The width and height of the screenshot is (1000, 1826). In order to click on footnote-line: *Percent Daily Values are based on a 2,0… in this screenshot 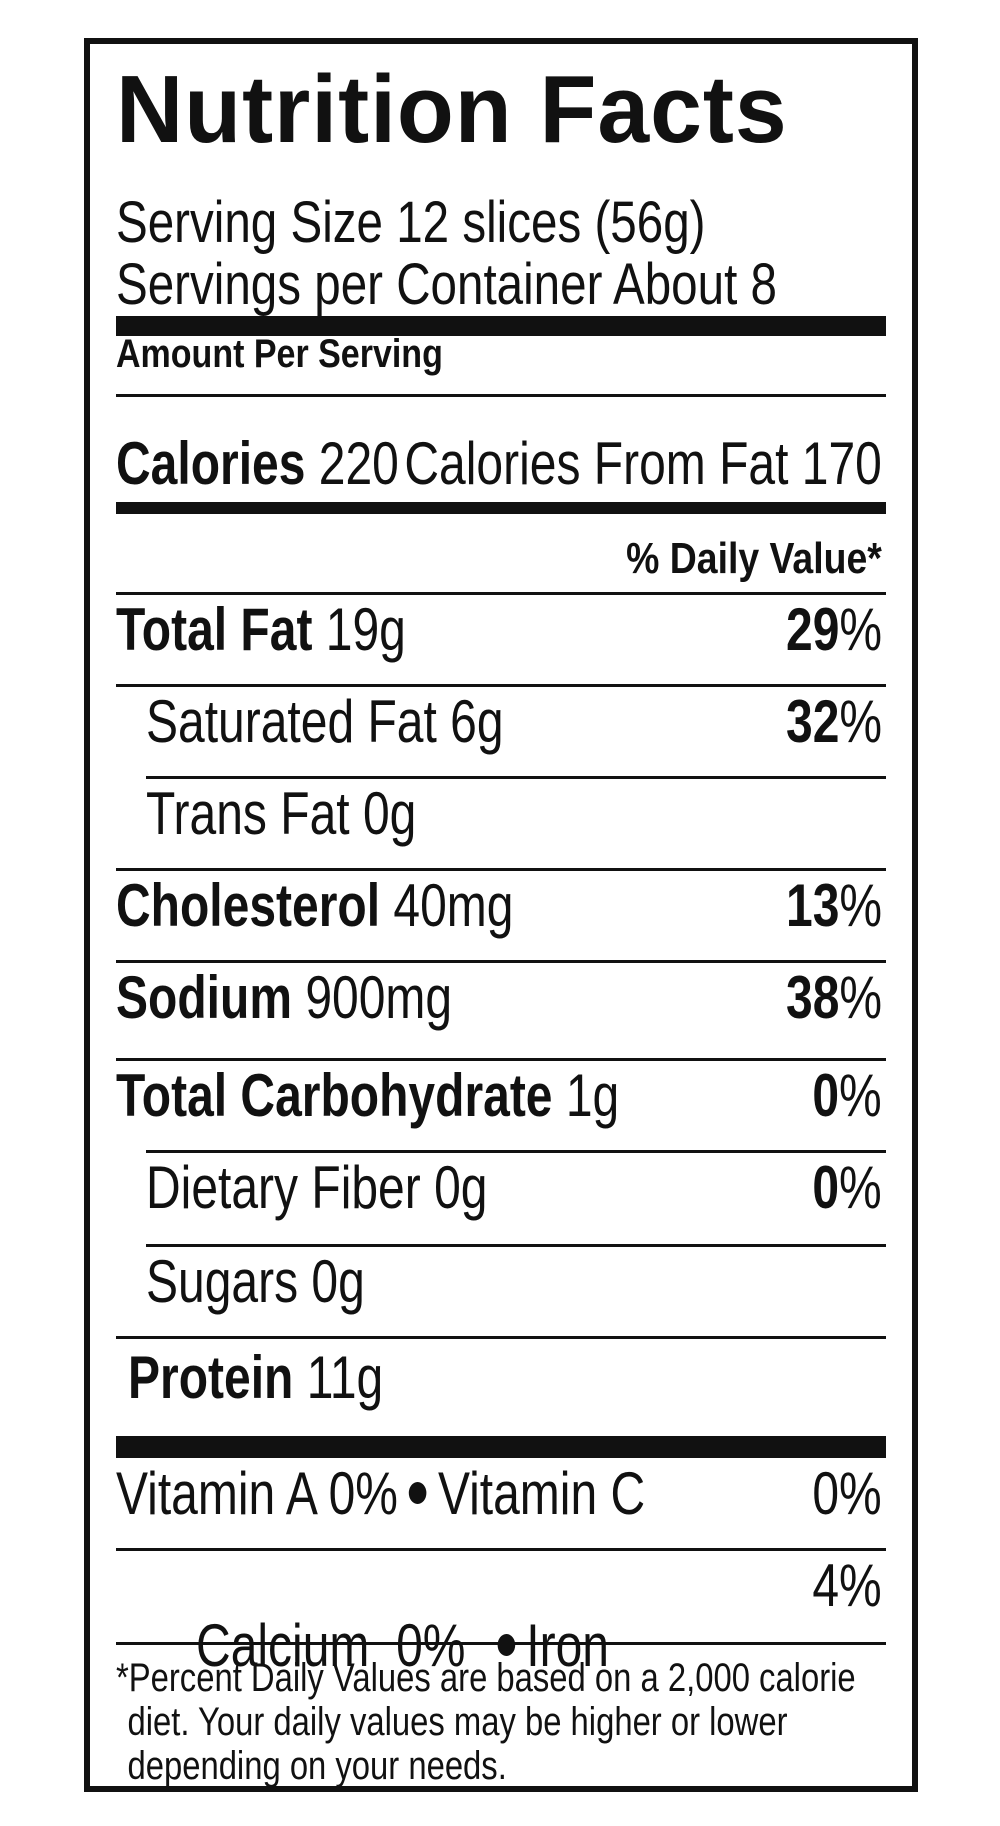, I will do `click(486, 1678)`.